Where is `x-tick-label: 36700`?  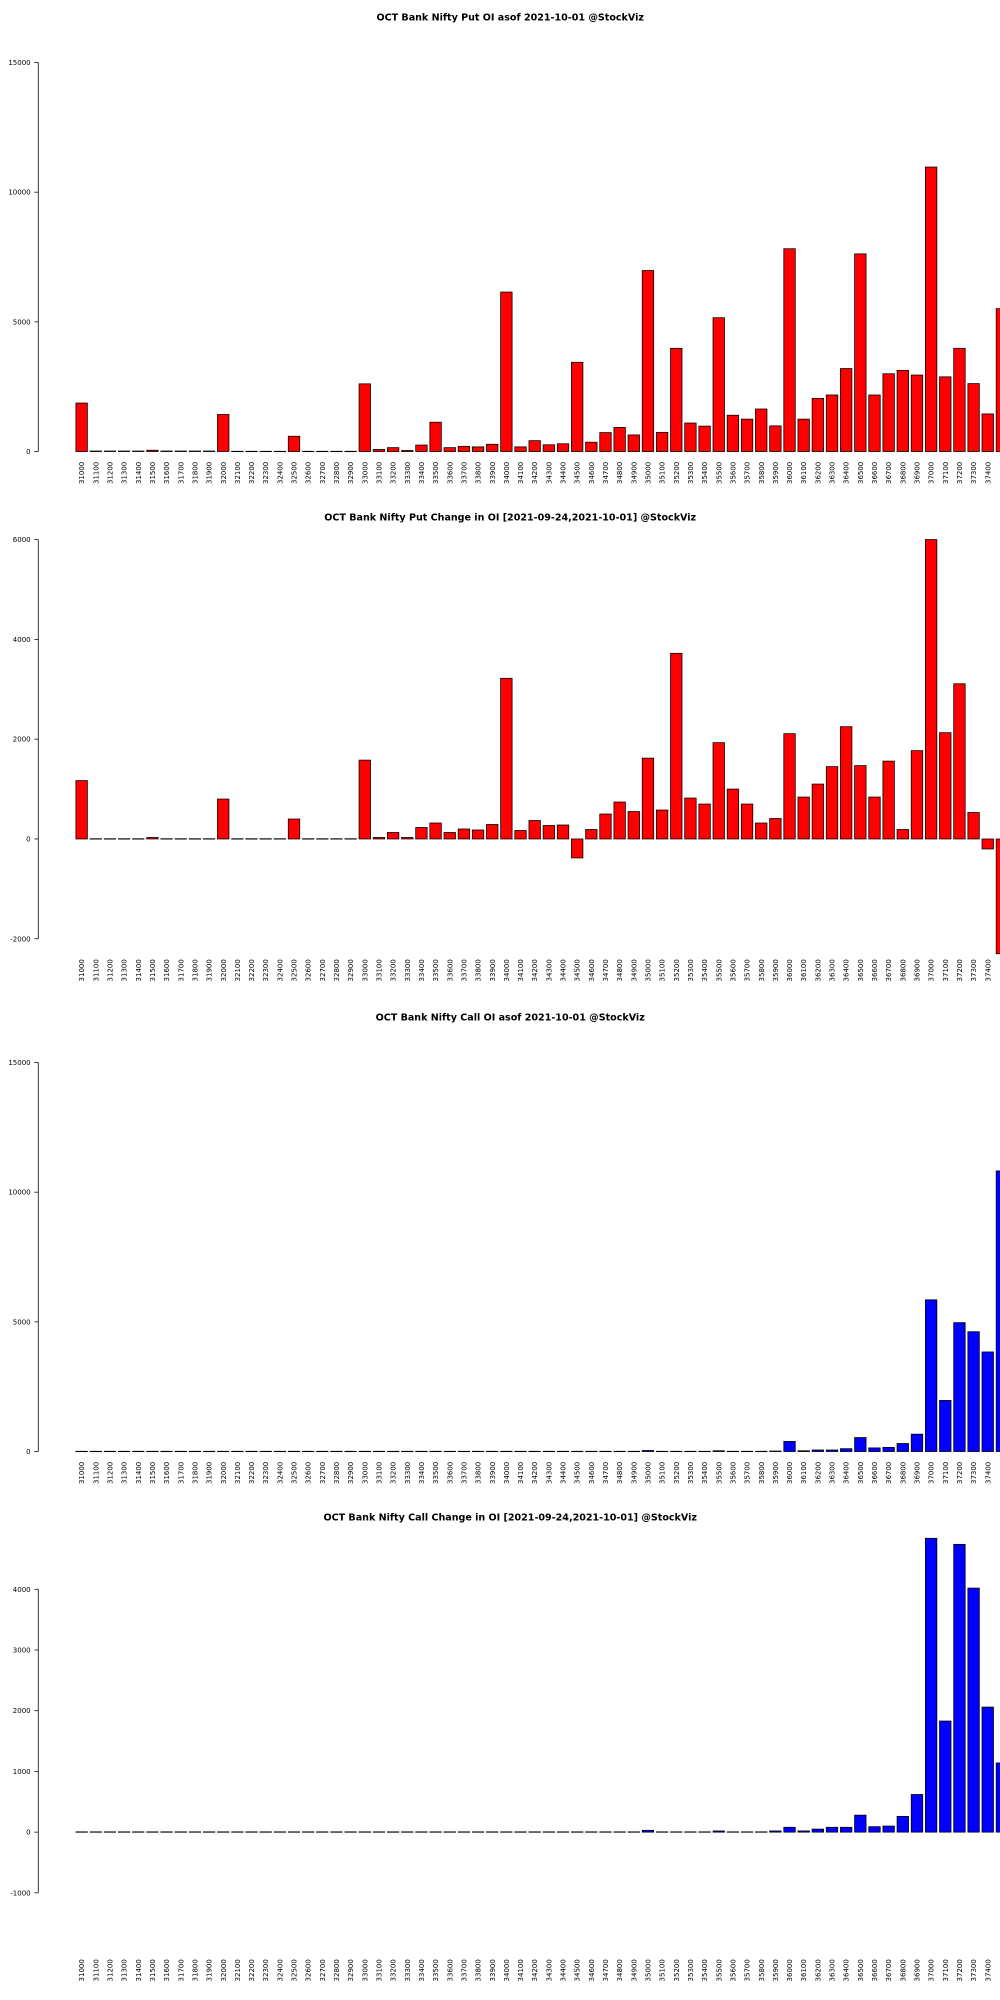 x-tick-label: 36700 is located at coordinates (888, 473).